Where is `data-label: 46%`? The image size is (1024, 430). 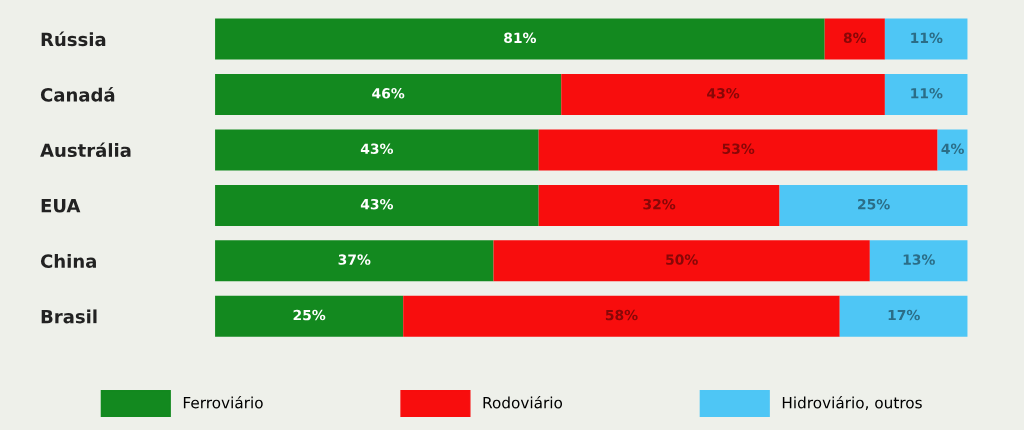
data-label: 46% is located at coordinates (388, 93).